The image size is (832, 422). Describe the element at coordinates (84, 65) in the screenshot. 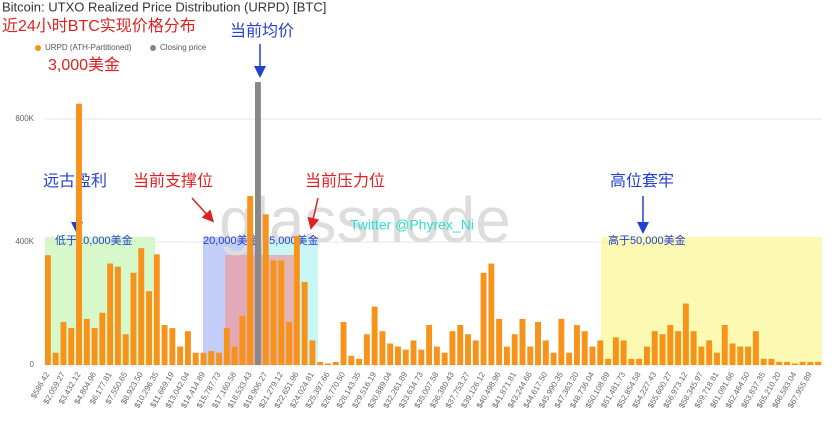

I see `annotation: 3,000美金` at that location.